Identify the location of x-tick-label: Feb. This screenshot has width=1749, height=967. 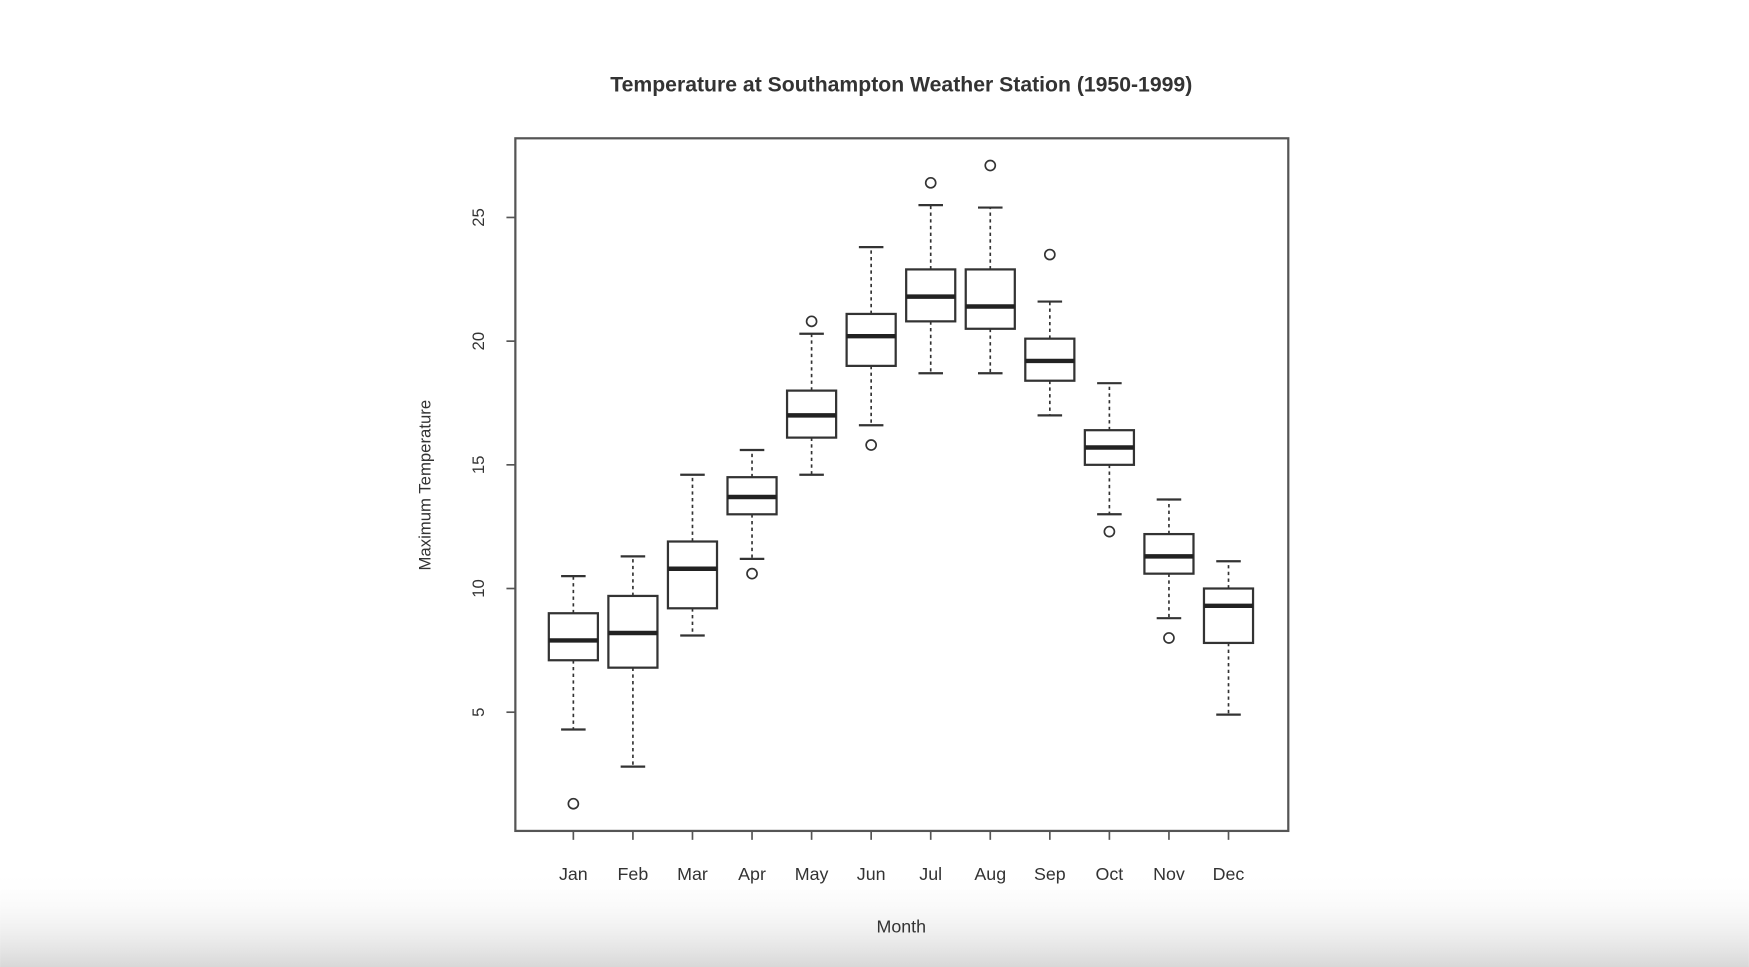
(633, 874).